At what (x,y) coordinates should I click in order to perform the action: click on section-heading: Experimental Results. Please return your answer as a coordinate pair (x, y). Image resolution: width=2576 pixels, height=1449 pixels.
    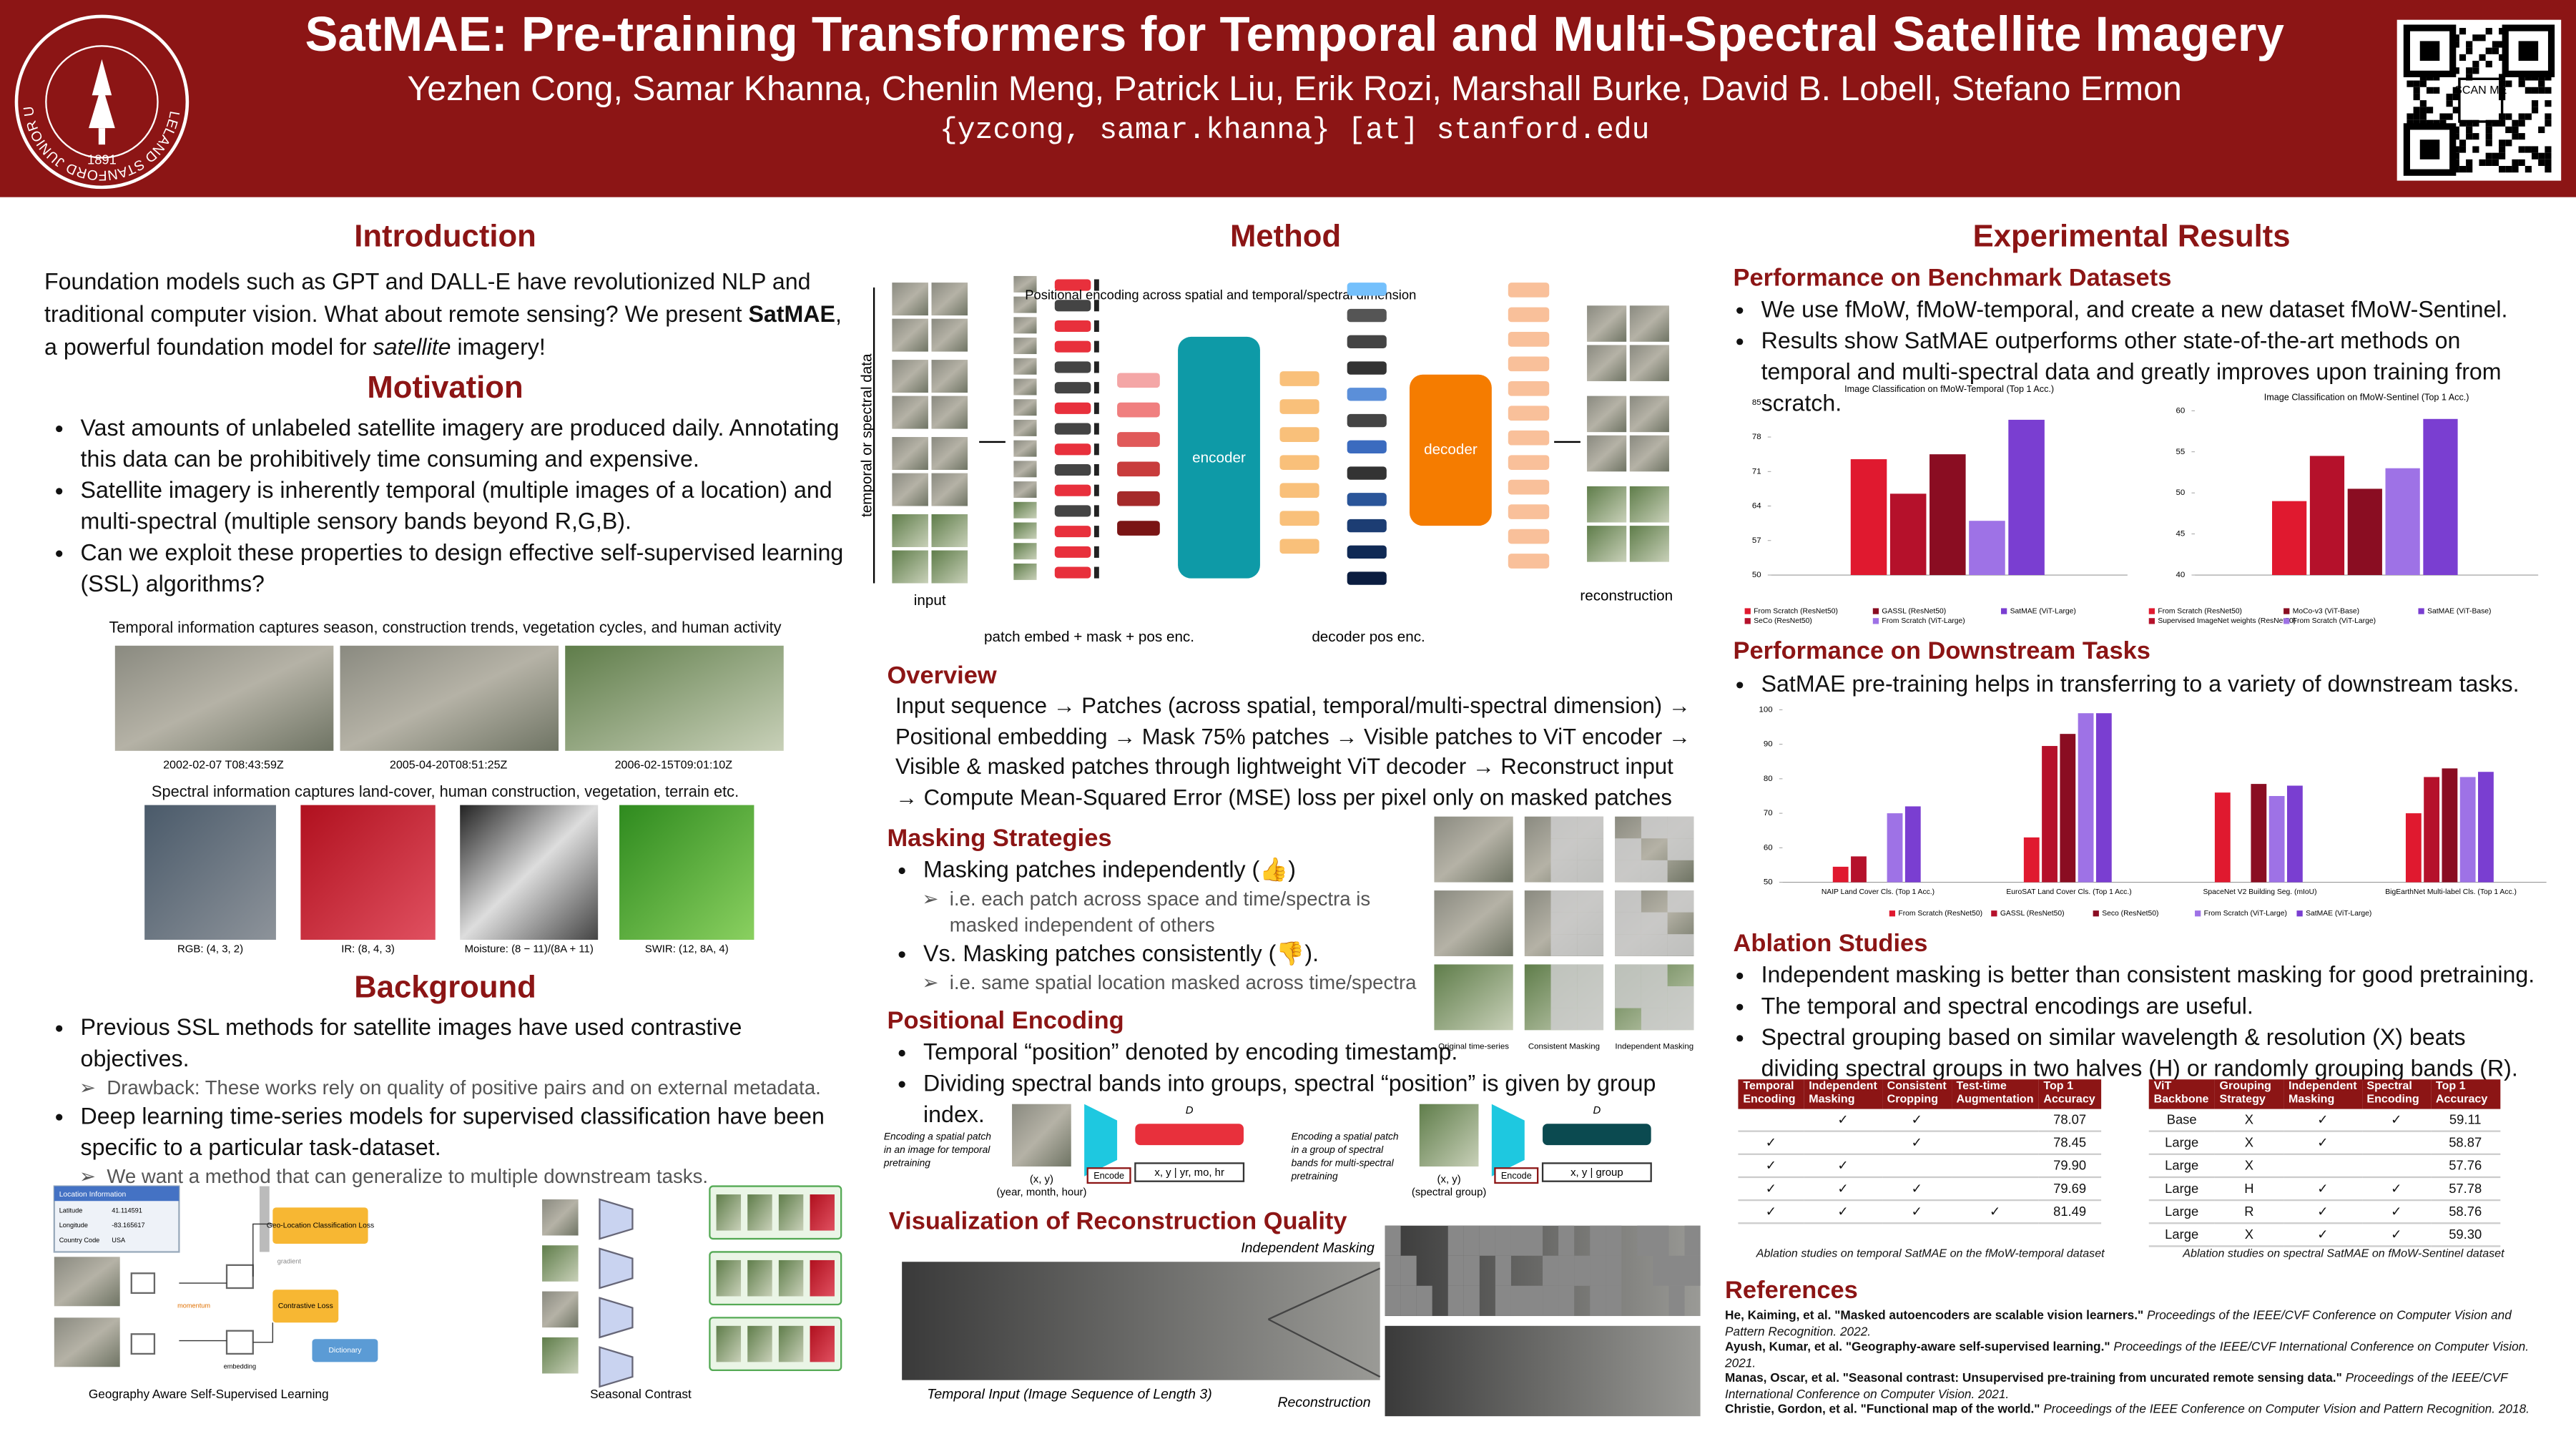
    Looking at the image, I should click on (2132, 237).